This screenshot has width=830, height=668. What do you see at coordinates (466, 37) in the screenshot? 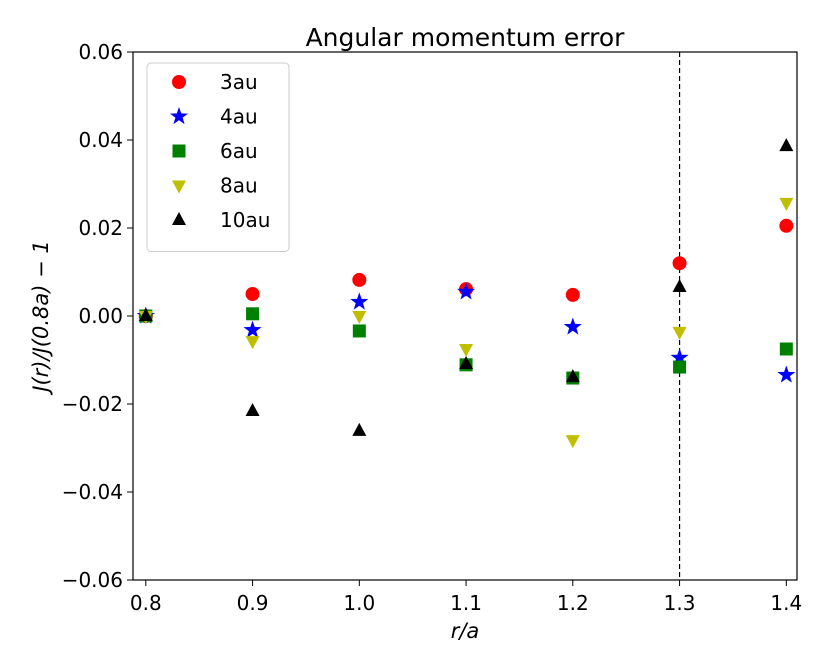
I see `chart-title: Angular momentum error` at bounding box center [466, 37].